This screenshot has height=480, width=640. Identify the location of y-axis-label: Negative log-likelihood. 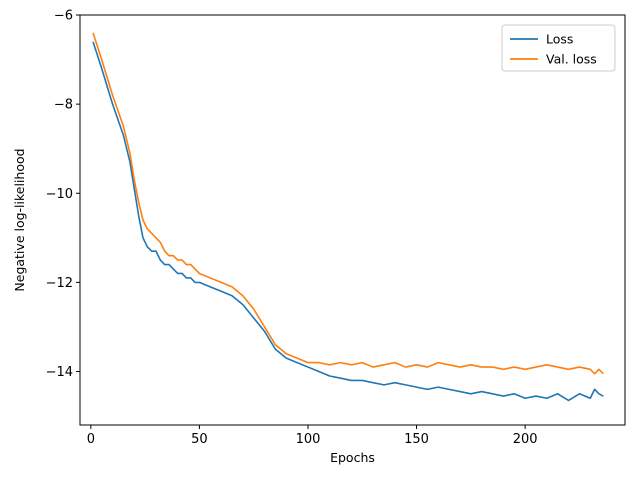
(19, 219).